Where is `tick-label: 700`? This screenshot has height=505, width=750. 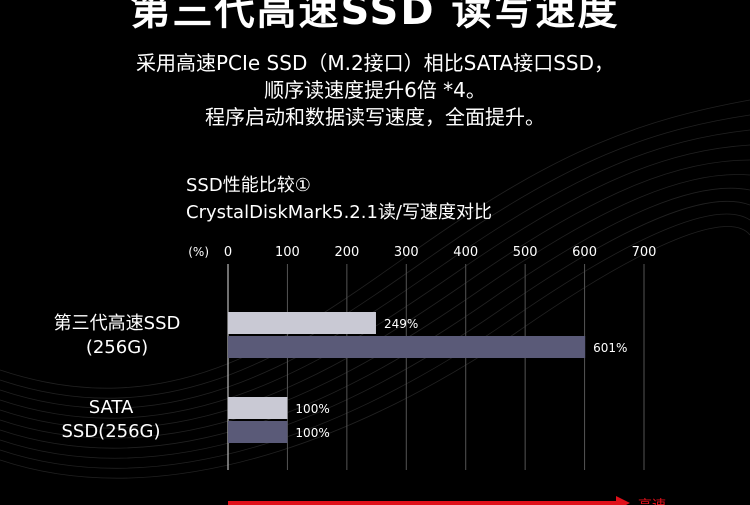 tick-label: 700 is located at coordinates (644, 252).